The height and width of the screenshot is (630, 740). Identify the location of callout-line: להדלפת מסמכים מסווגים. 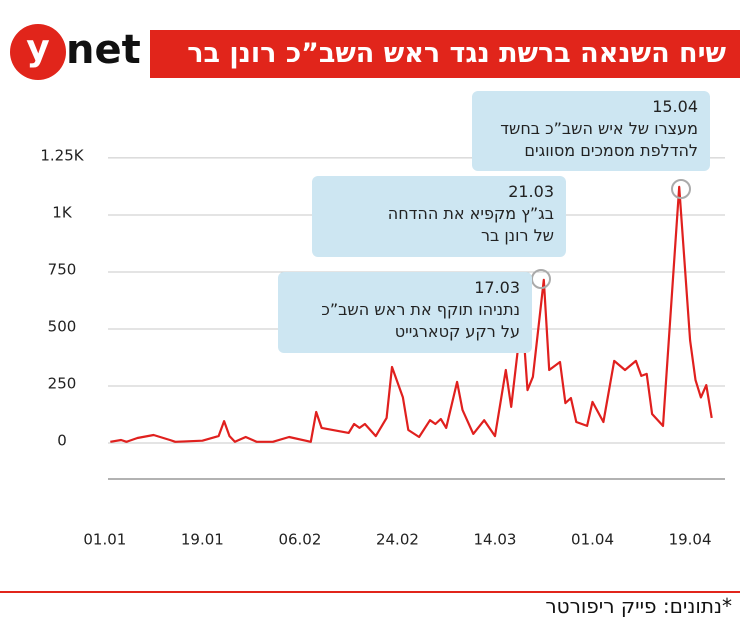
(611, 150).